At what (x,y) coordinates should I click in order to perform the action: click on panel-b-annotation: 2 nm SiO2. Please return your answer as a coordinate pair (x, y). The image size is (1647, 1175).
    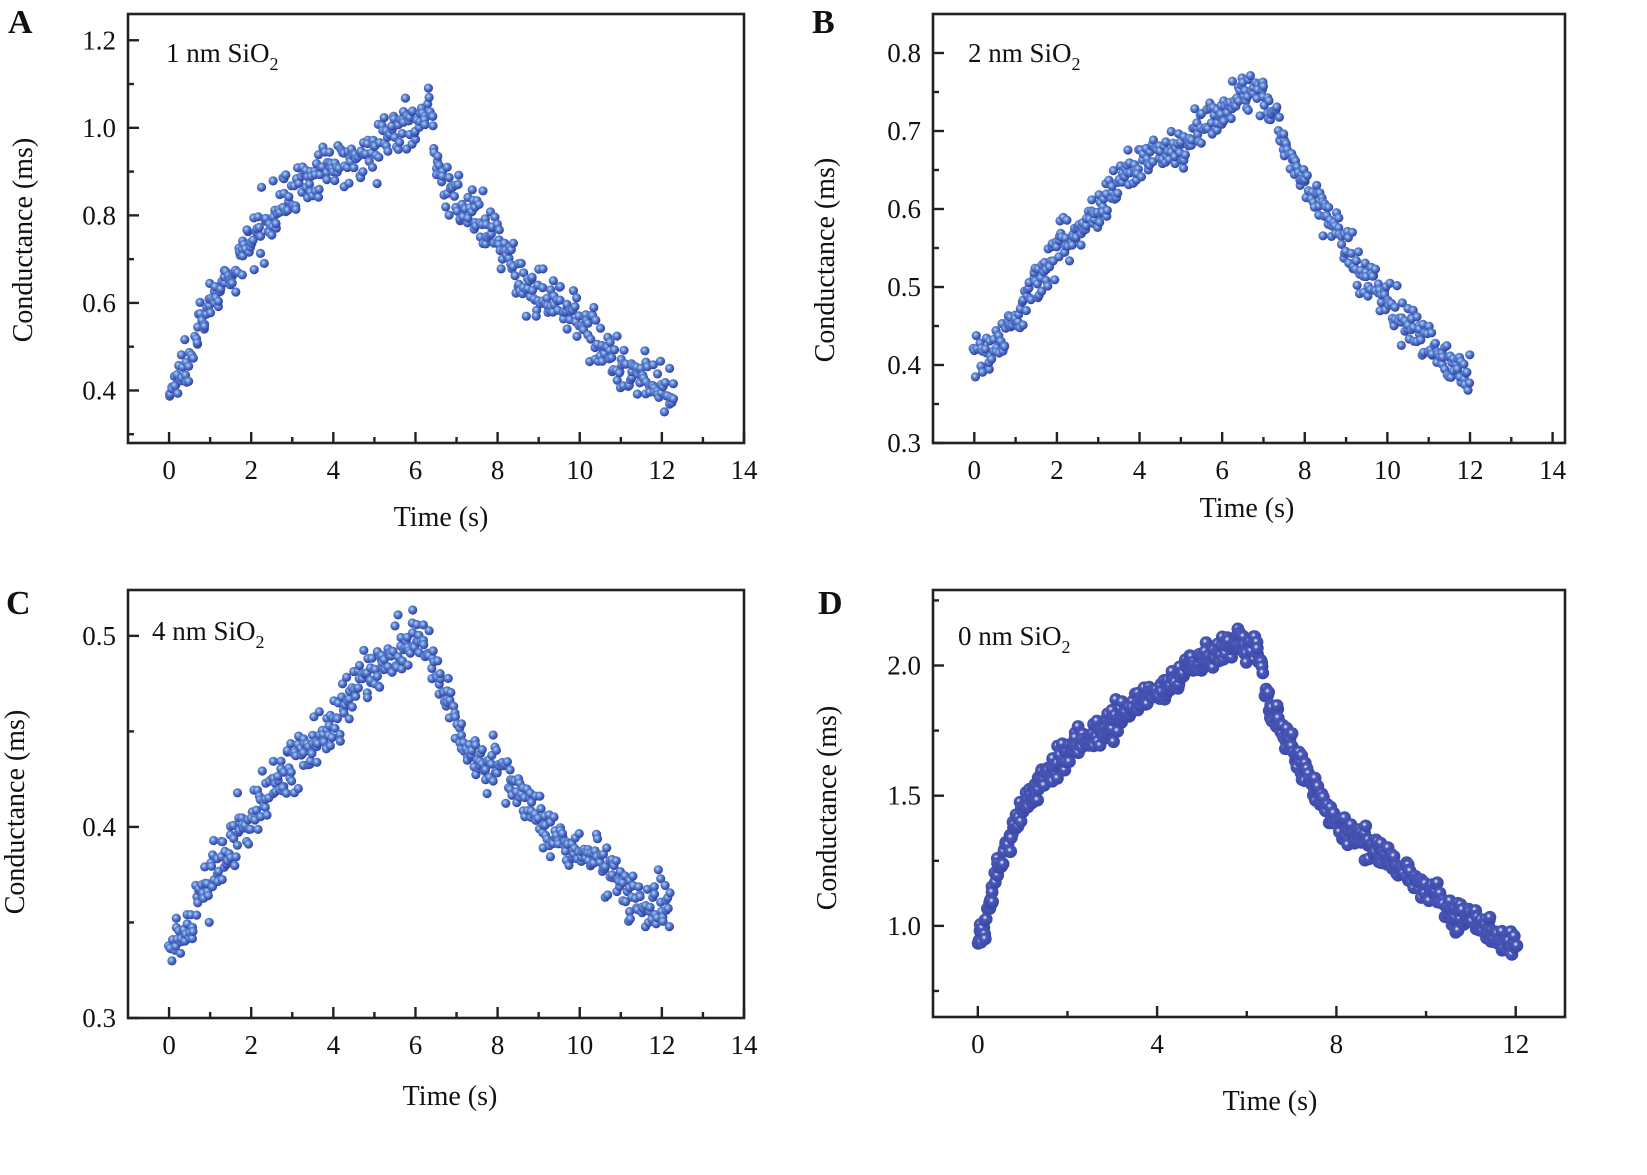
    Looking at the image, I should click on (1024, 56).